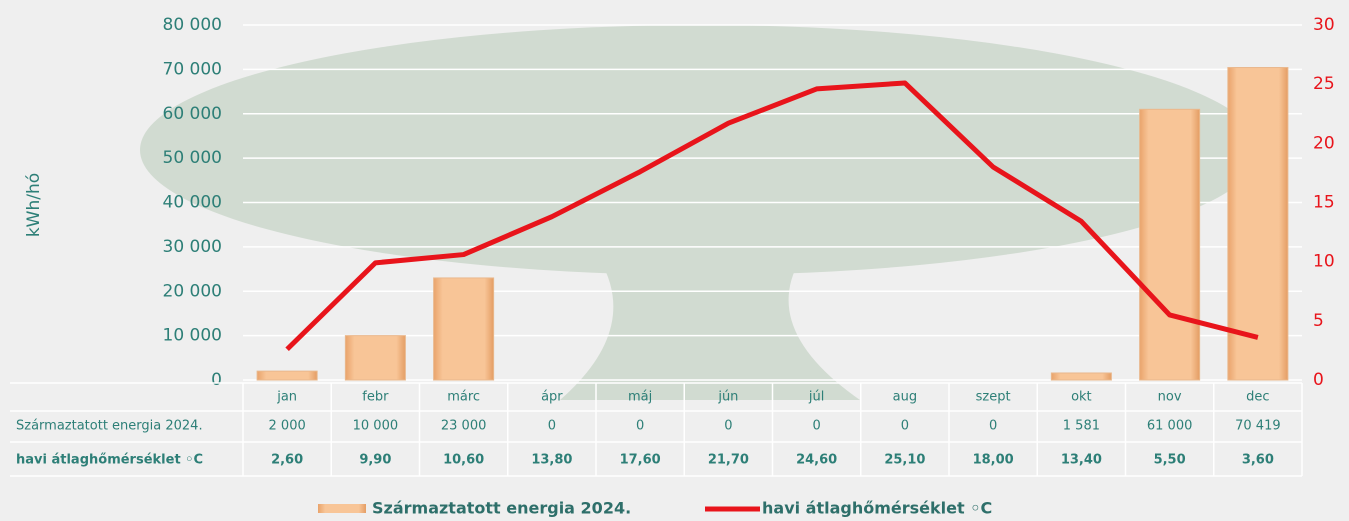 The height and width of the screenshot is (521, 1349). What do you see at coordinates (816, 397) in the screenshot?
I see `x-tick-label: júl` at bounding box center [816, 397].